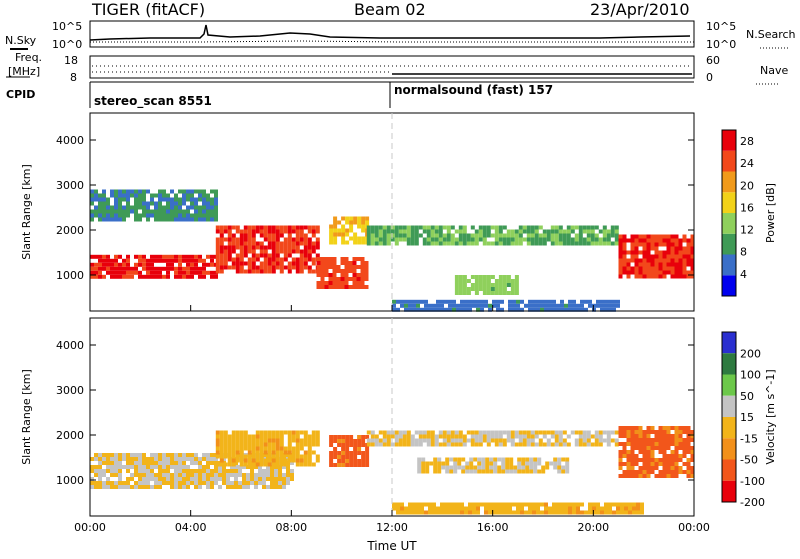 This screenshot has width=800, height=559. What do you see at coordinates (729, 428) in the screenshot?
I see `colorbar-swatch` at bounding box center [729, 428].